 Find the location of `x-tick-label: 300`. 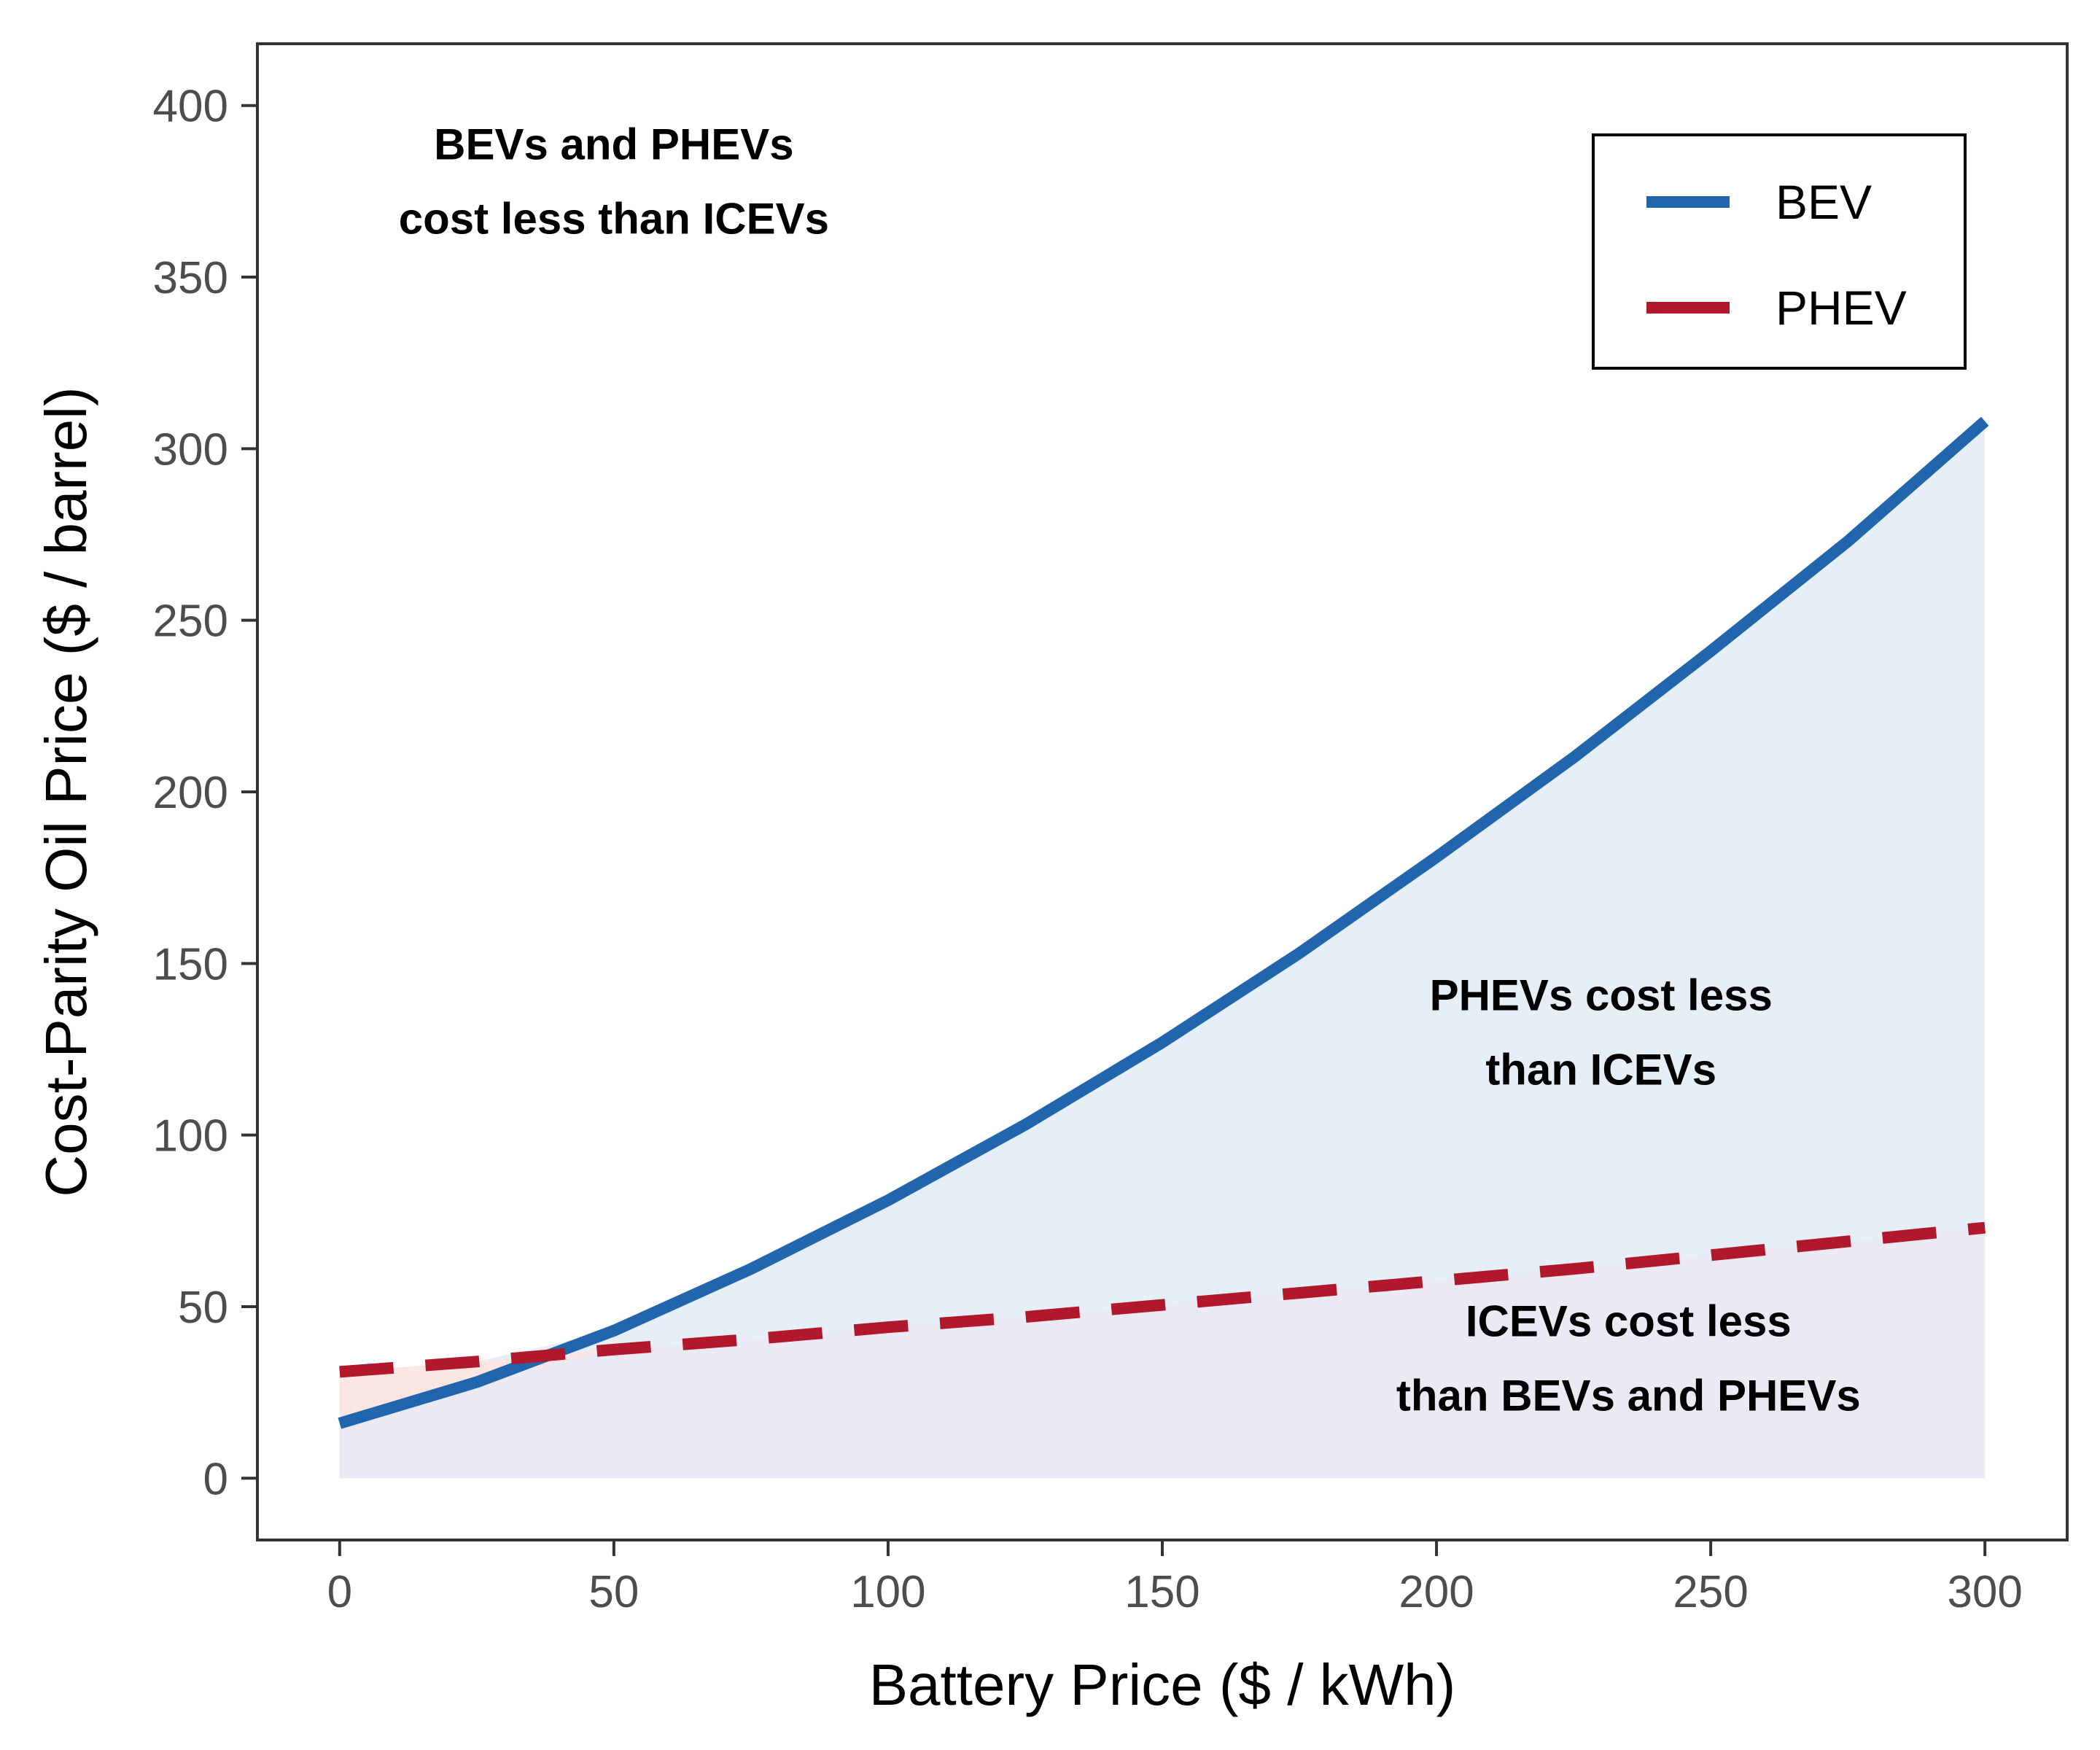

x-tick-label: 300 is located at coordinates (1984, 1592).